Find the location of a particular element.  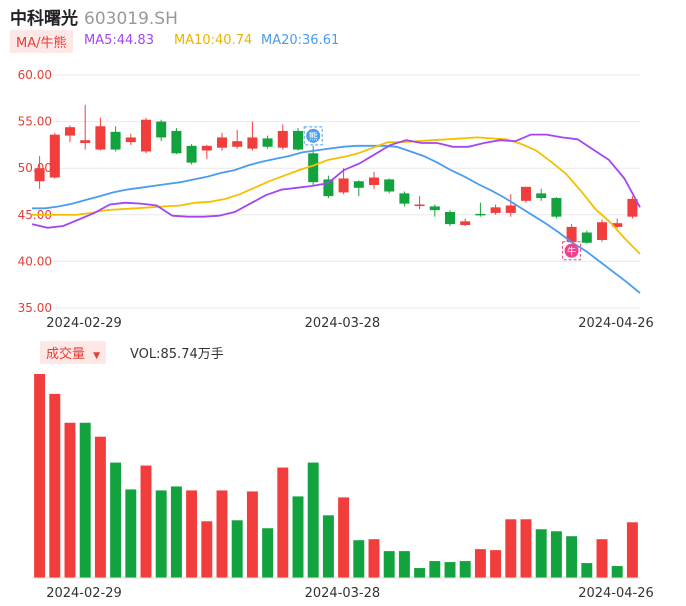

stock-name: 中科曙光 is located at coordinates (44, 19).